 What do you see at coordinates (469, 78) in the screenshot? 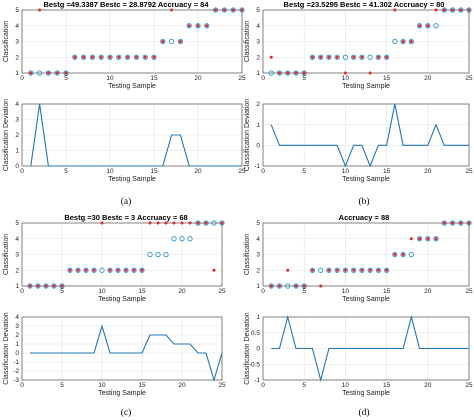
I see `panel-b-classification-x-tick-label: 25` at bounding box center [469, 78].